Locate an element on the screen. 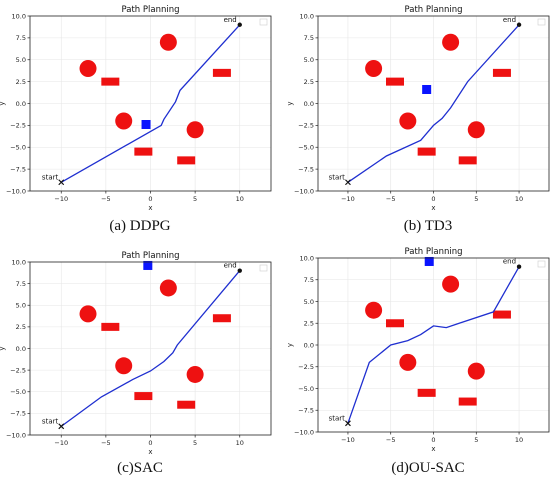 This screenshot has height=482, width=550. start-label: start is located at coordinates (337, 177).